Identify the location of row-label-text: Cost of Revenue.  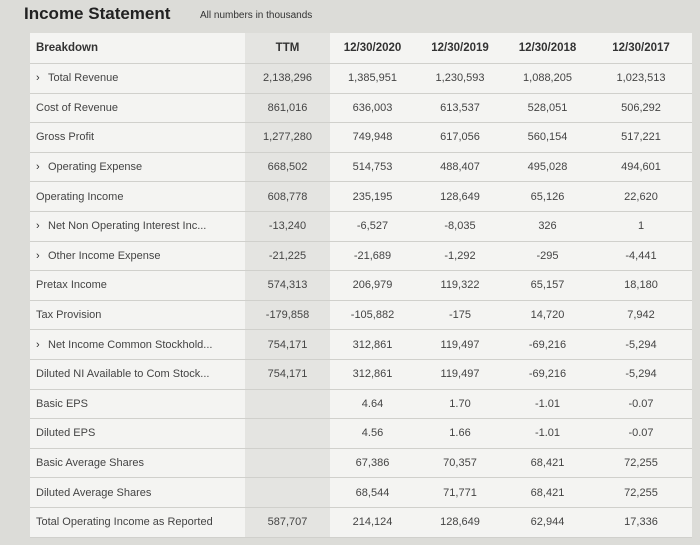
(77, 107).